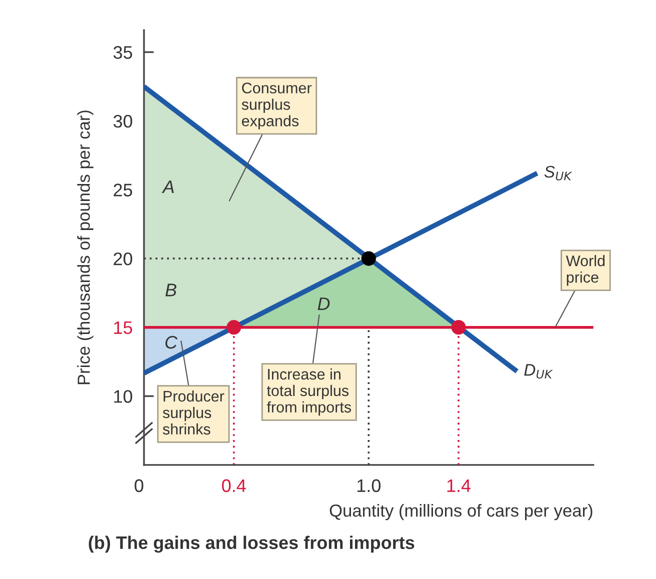  I want to click on annotation: Producer surplus shrinks, so click(193, 412).